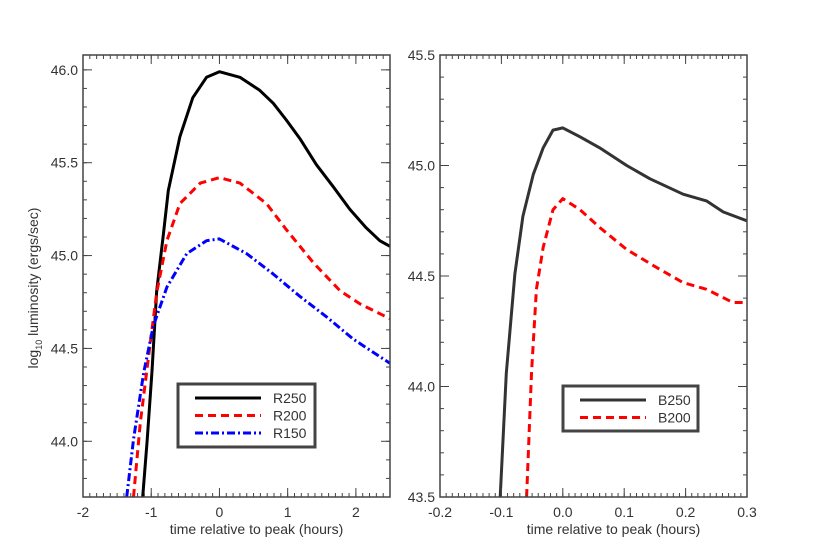 Image resolution: width=830 pixels, height=553 pixels. I want to click on legend-label-B250: B250, so click(674, 400).